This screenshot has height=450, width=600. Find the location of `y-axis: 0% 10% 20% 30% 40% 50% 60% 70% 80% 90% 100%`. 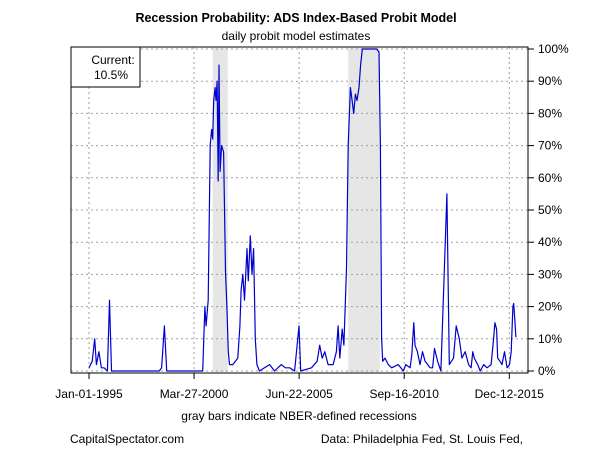

y-axis: 0% 10% 20% 30% 40% 50% 60% 70% 80% 90% 100% is located at coordinates (548, 210).